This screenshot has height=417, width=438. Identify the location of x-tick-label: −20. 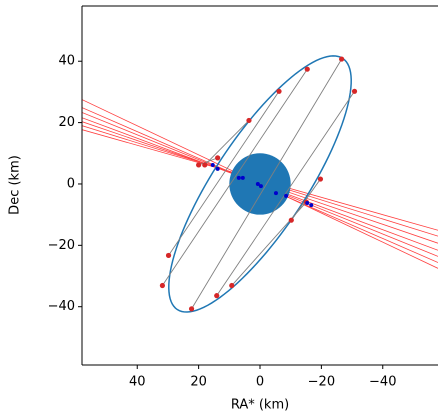
(321, 382).